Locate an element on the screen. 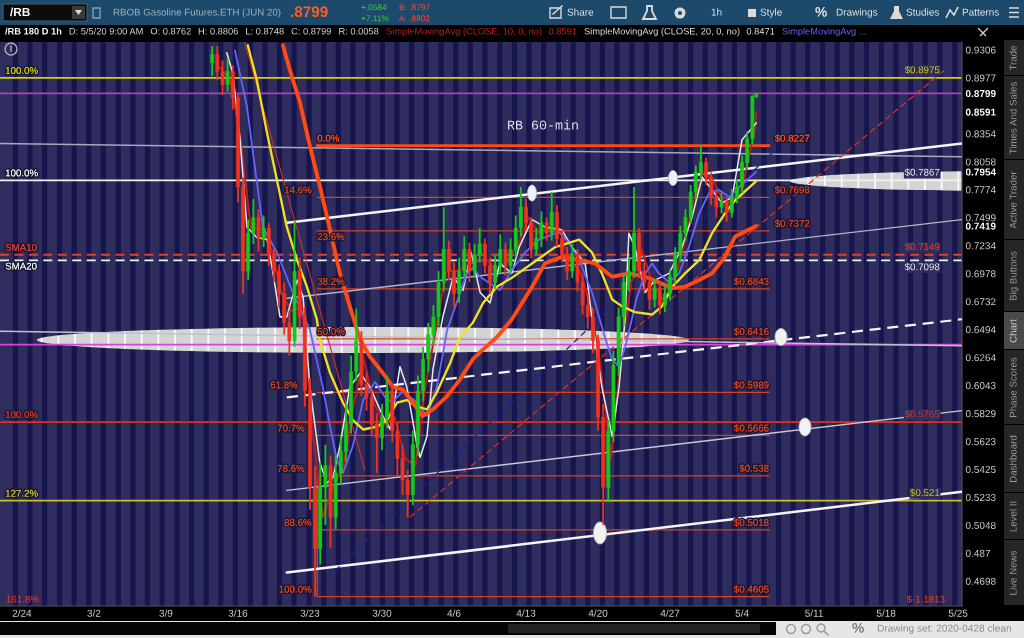 The image size is (1024, 638). annotation: $0.538 is located at coordinates (754, 468).